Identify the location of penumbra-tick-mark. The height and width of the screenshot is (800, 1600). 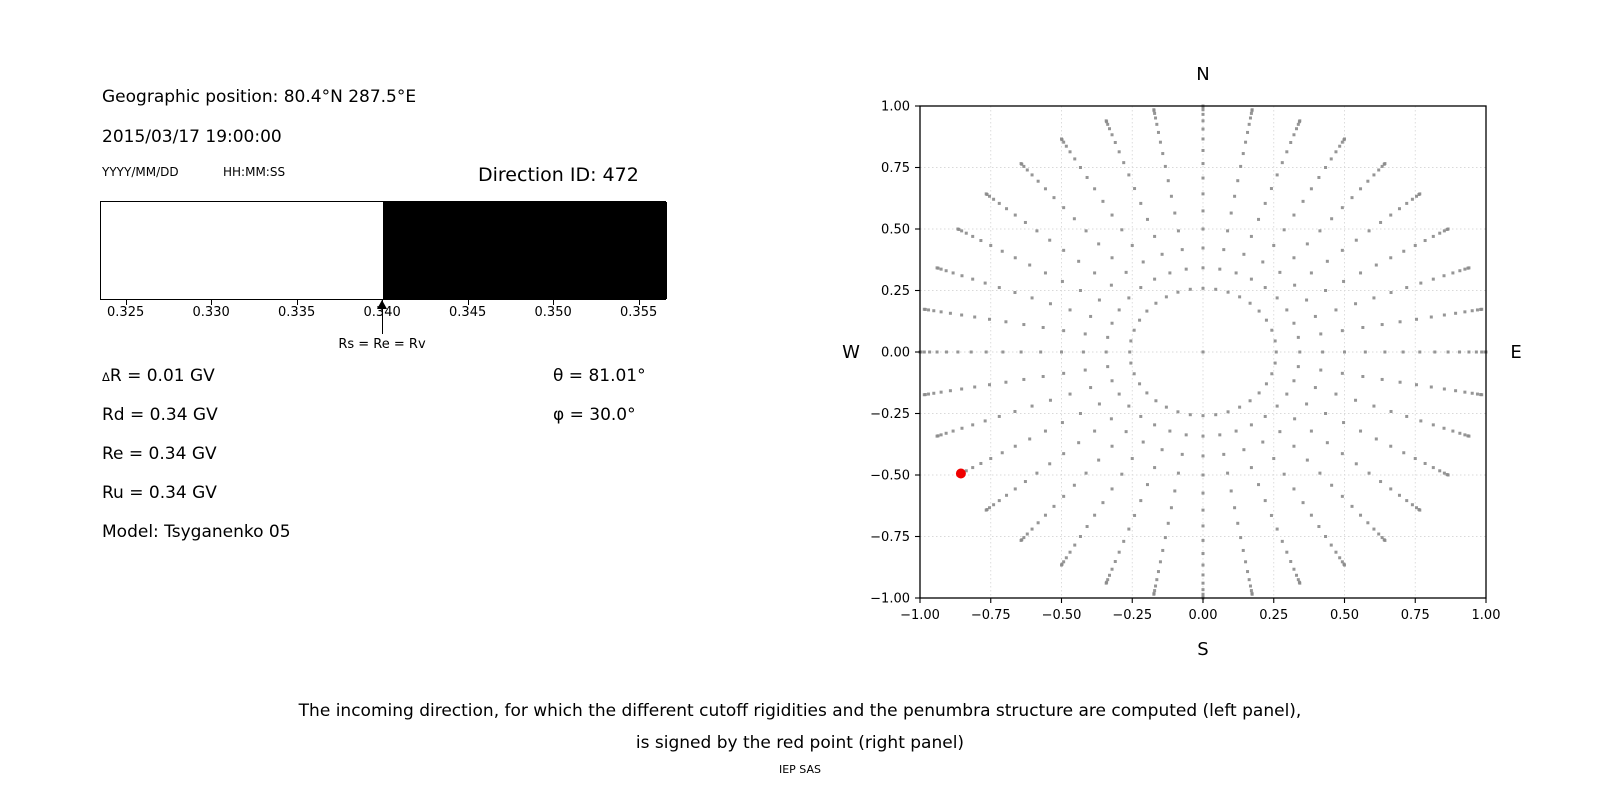
(468, 302).